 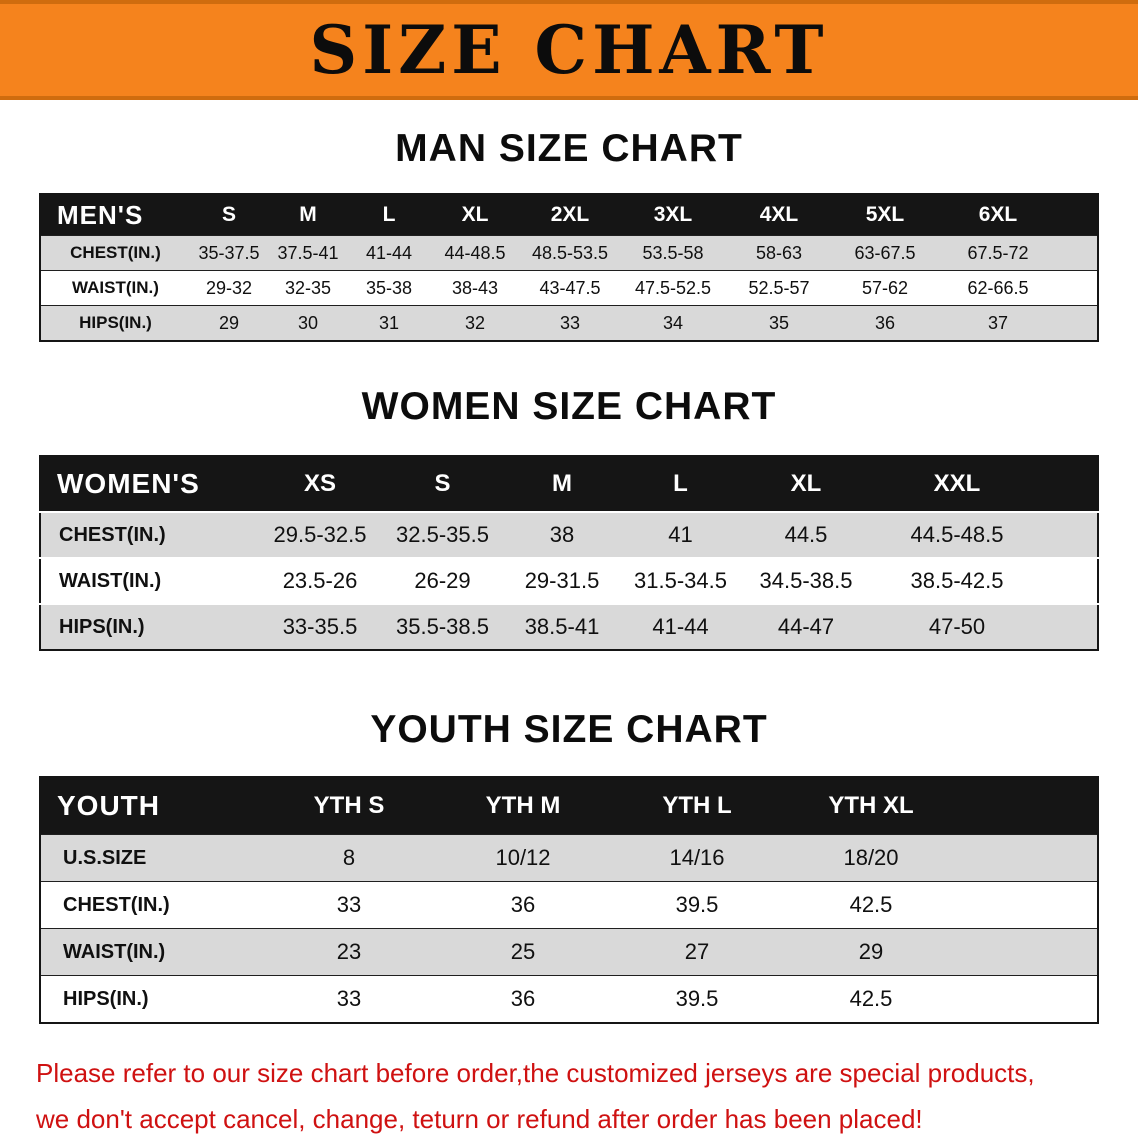 I want to click on size-cell: 44.5, so click(x=806, y=535).